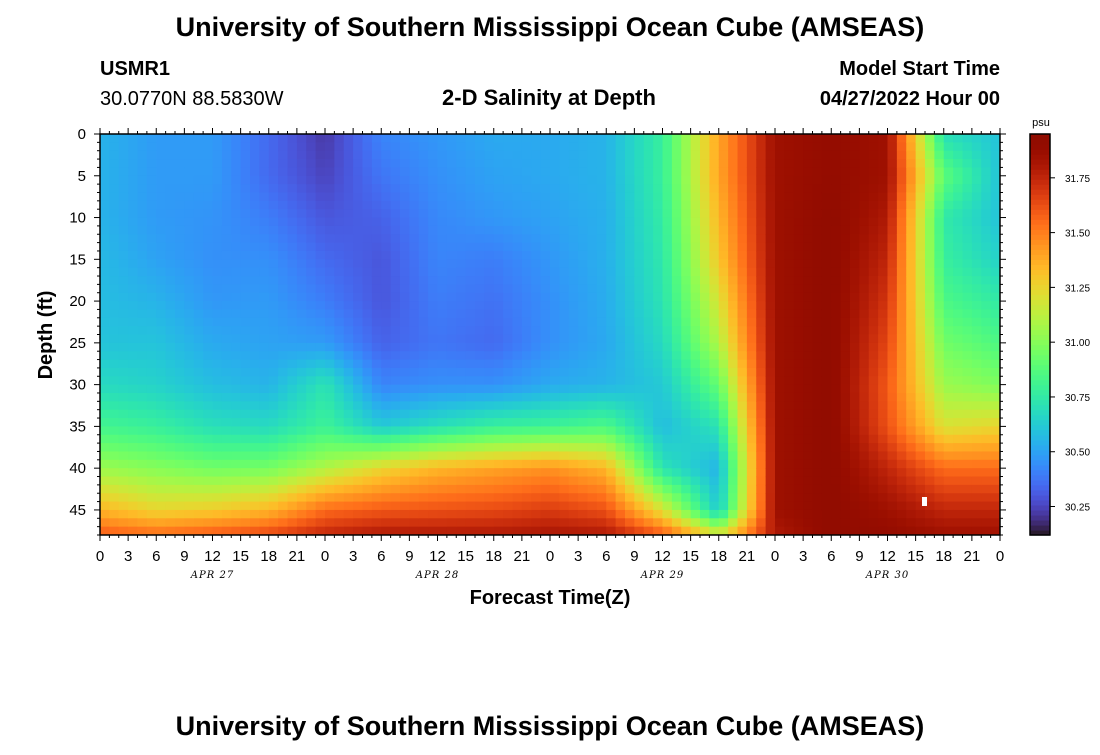 The height and width of the screenshot is (755, 1100). What do you see at coordinates (634, 556) in the screenshot?
I see `x-tick-label: 9` at bounding box center [634, 556].